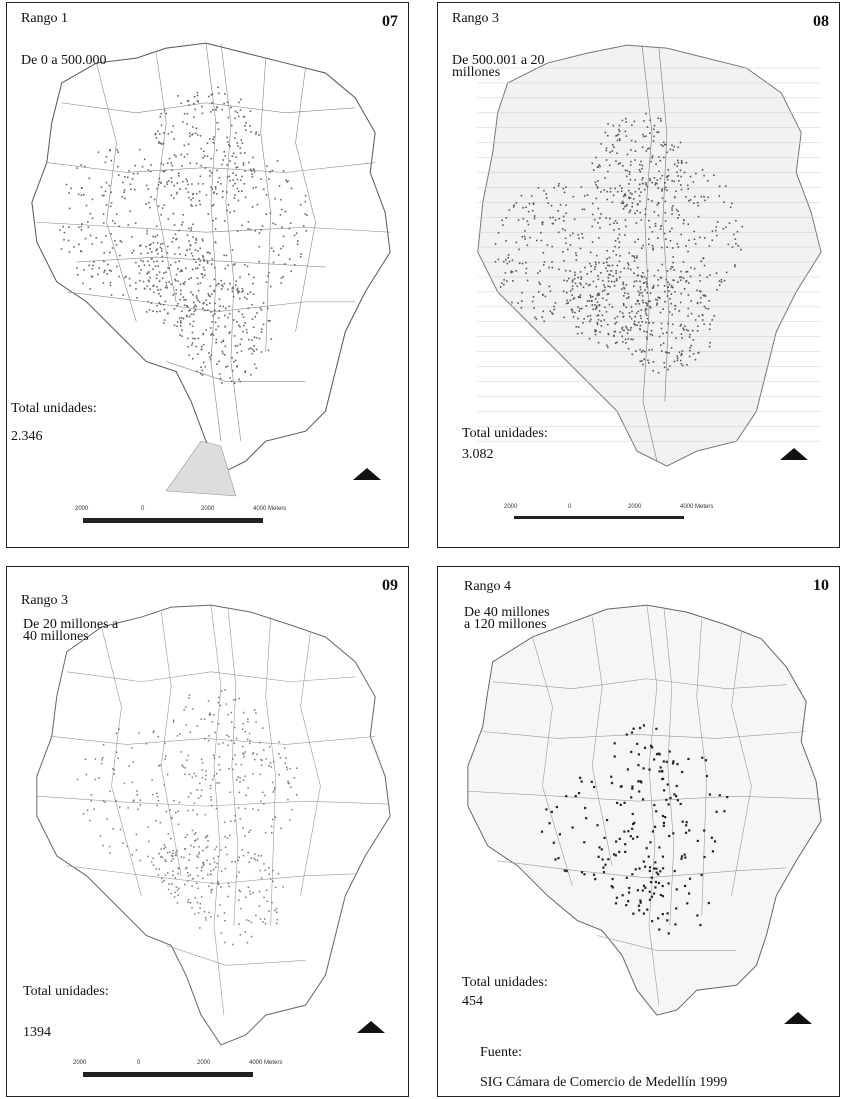 This screenshot has width=844, height=1099. What do you see at coordinates (143, 509) in the screenshot?
I see `scale-label: 0` at bounding box center [143, 509].